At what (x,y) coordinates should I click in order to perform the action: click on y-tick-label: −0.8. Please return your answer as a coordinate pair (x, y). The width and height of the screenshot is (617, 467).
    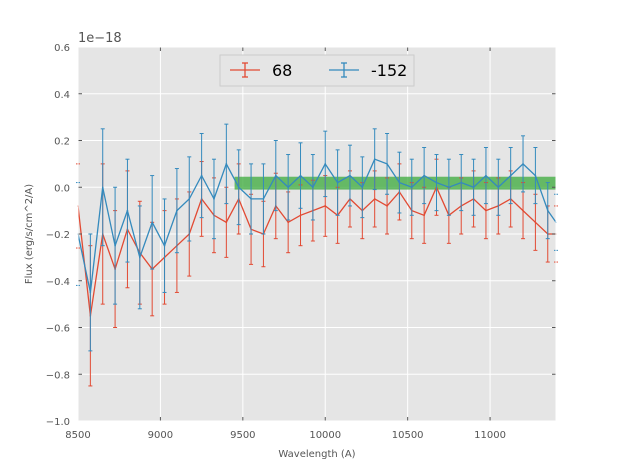
    Looking at the image, I should click on (58, 375).